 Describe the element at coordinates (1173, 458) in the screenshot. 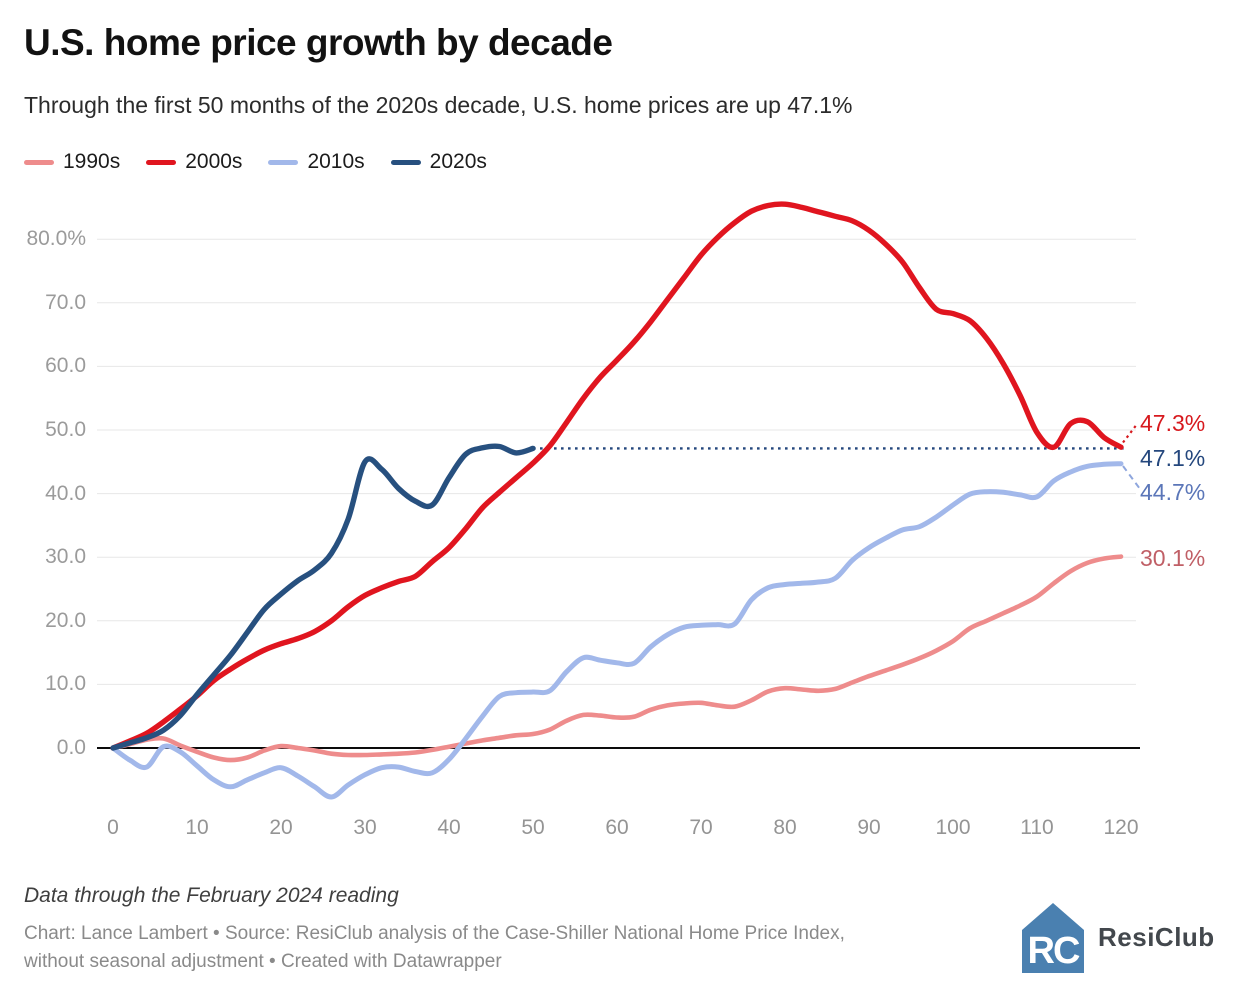

I see `end-label-2020s: 47.1%` at that location.